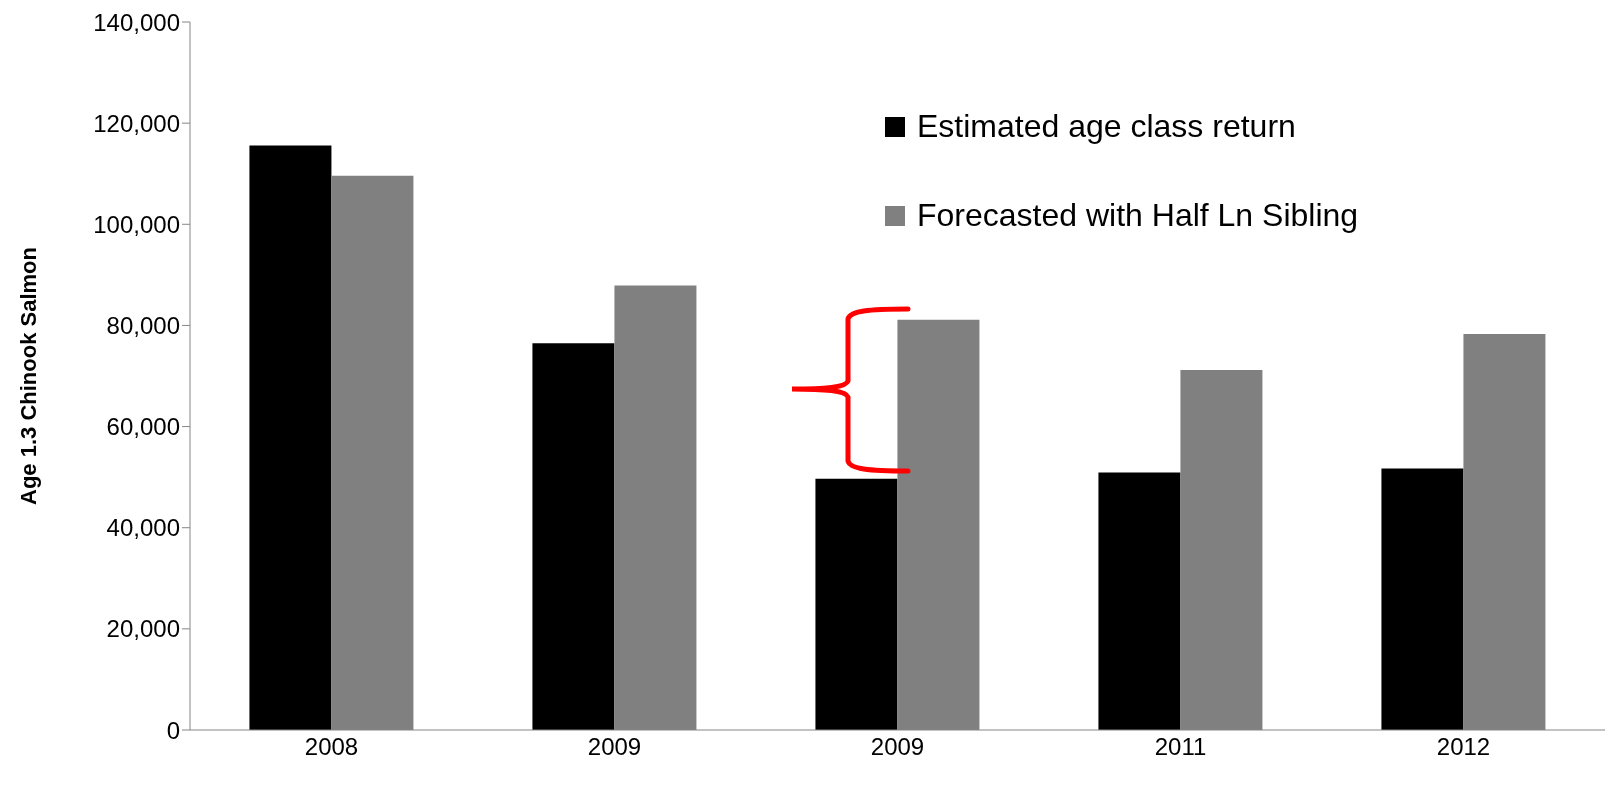 This screenshot has height=795, width=1621. Describe the element at coordinates (143, 629) in the screenshot. I see `y-tick-label: 20,000` at that location.